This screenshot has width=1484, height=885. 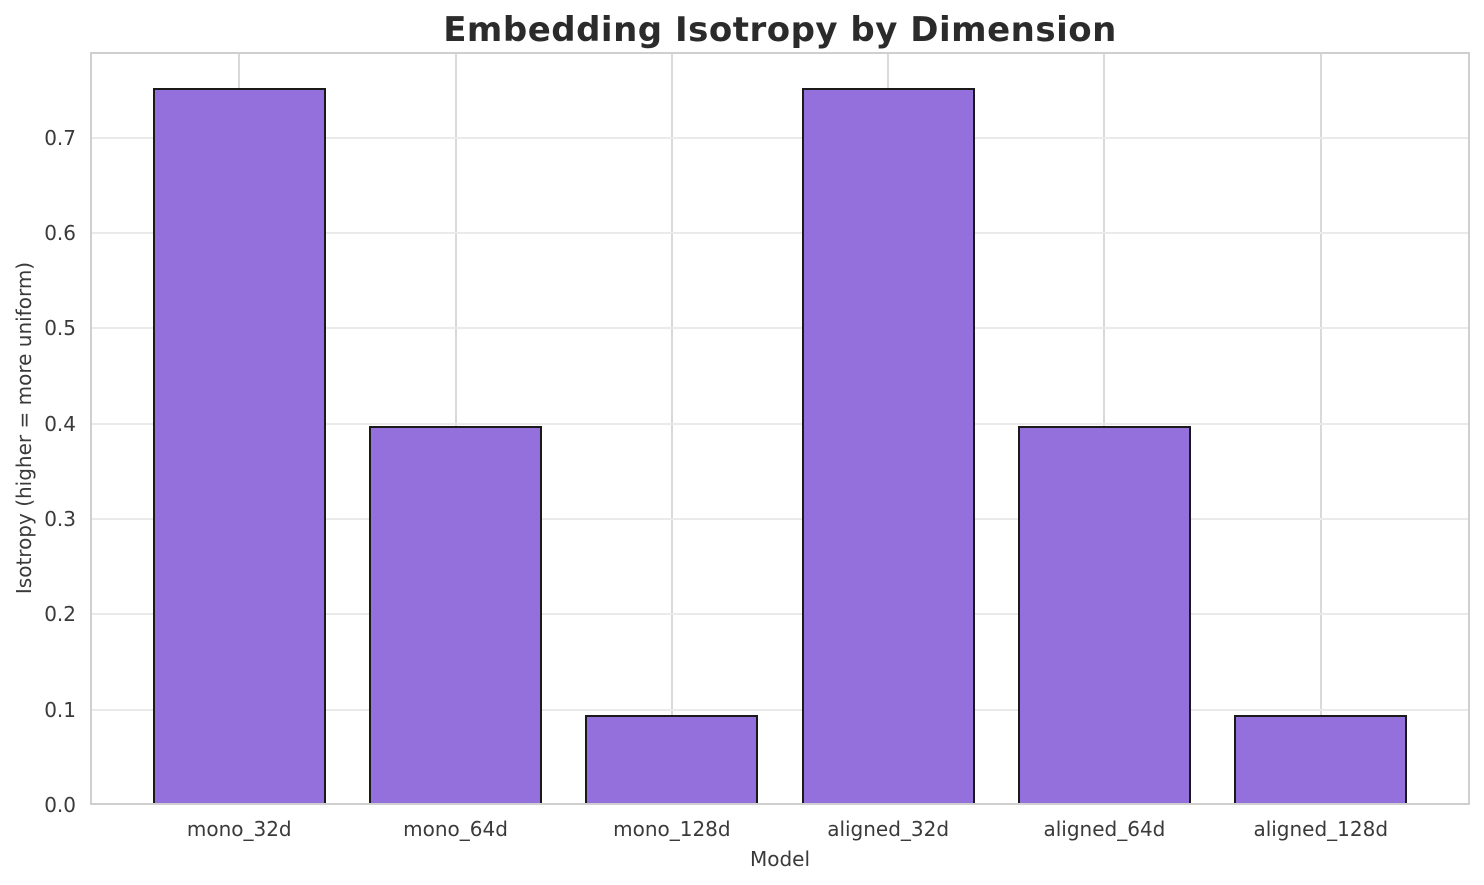 What do you see at coordinates (1320, 428) in the screenshot?
I see `v-gridline-aligned_128d` at bounding box center [1320, 428].